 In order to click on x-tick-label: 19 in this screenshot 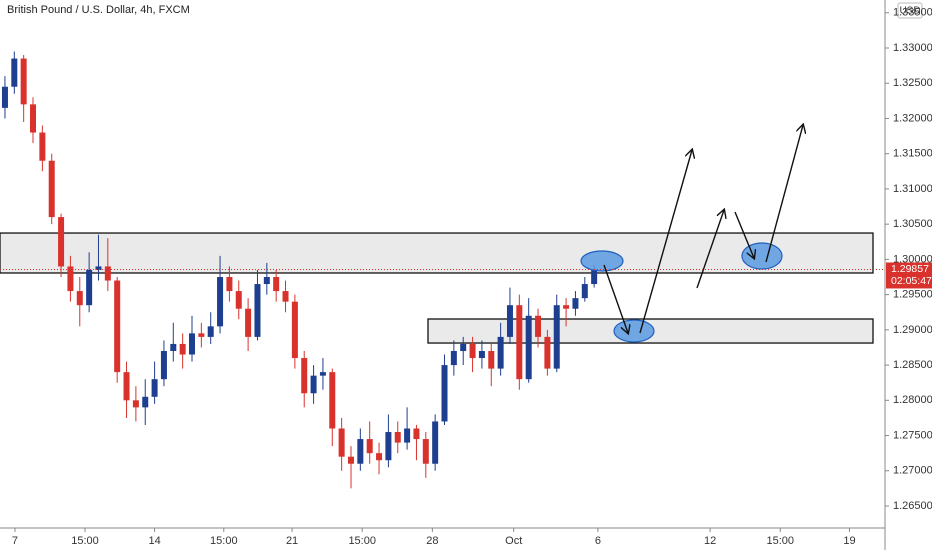, I will do `click(849, 541)`.